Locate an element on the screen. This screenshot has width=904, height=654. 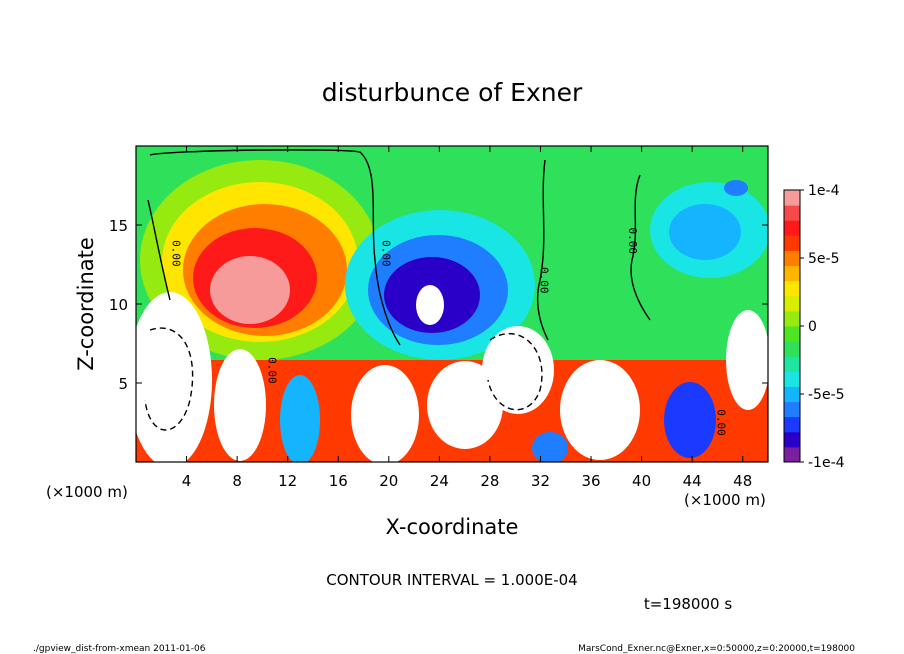
x-tick-label: 12 is located at coordinates (287, 481).